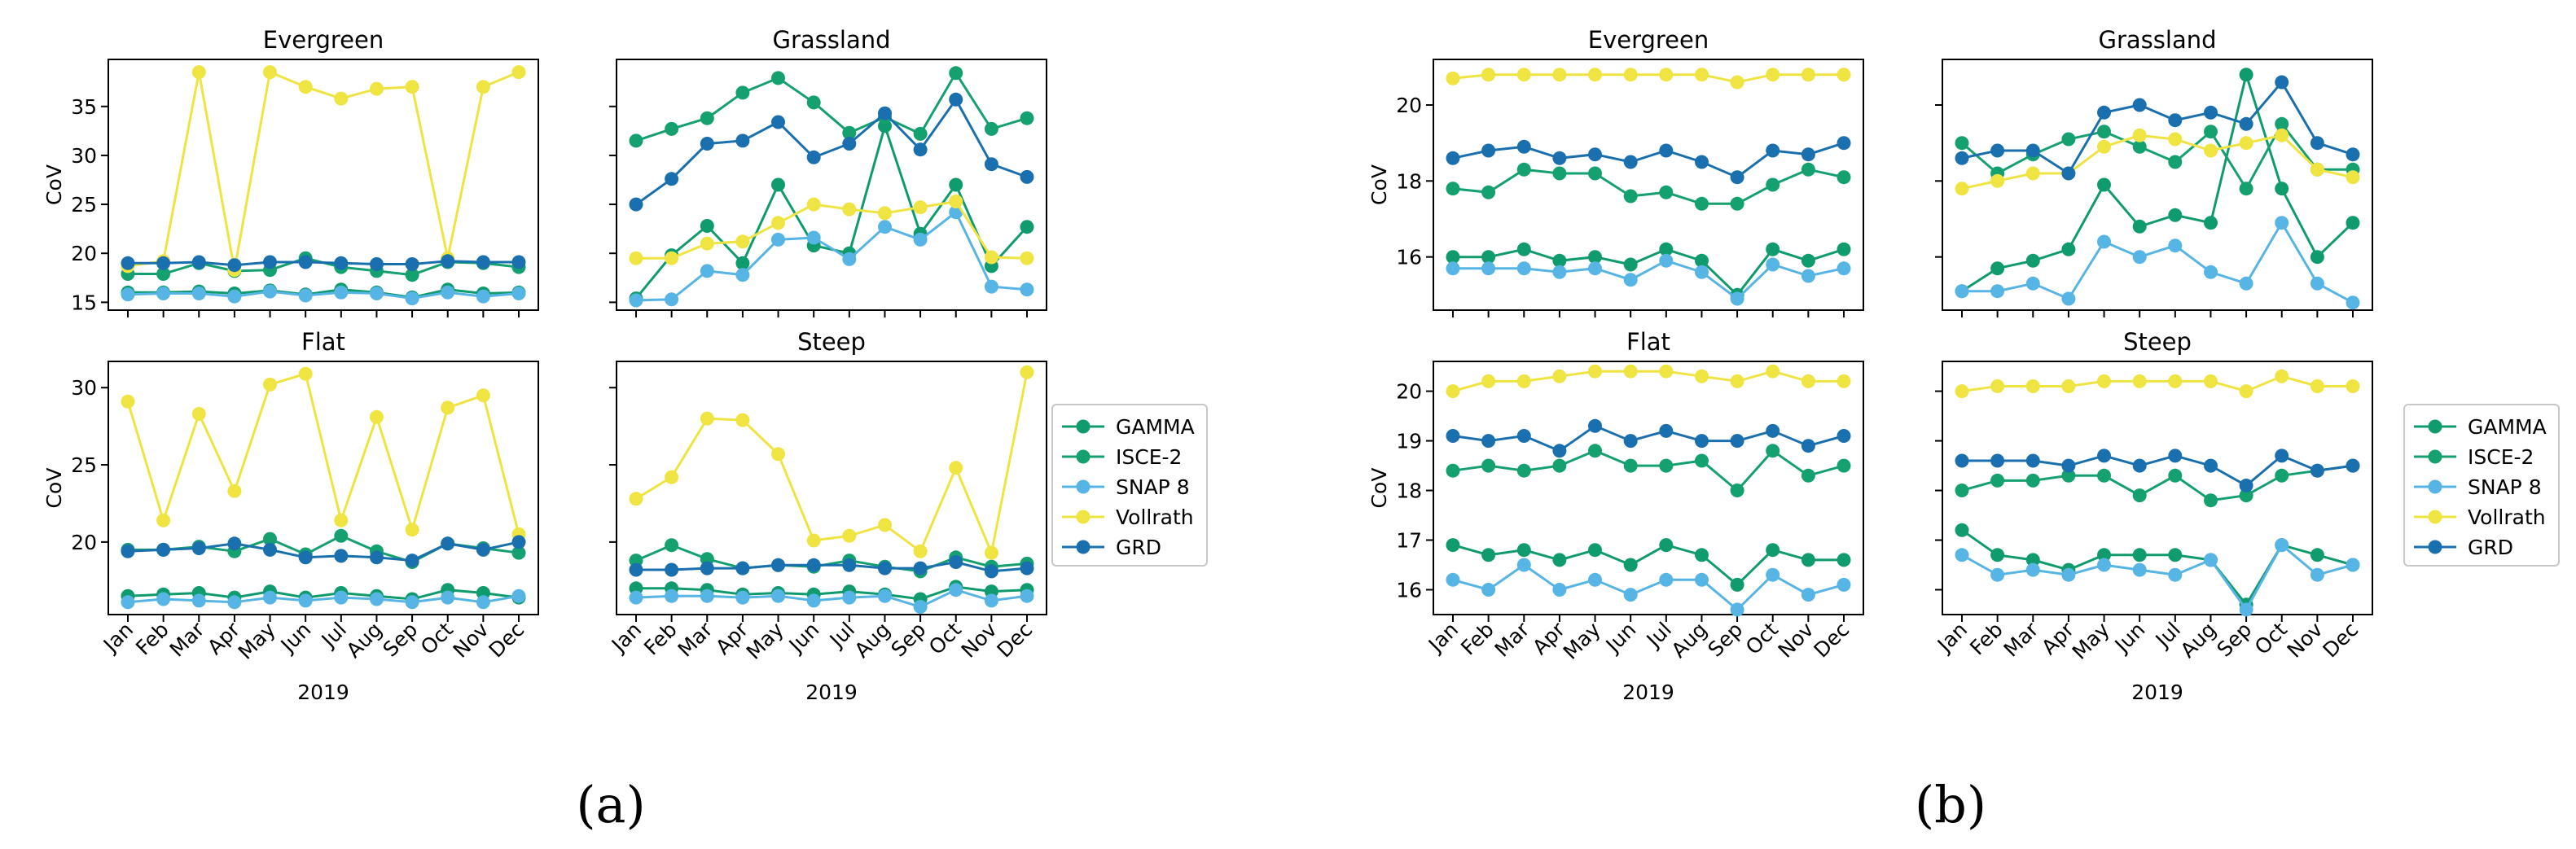 Image resolution: width=2576 pixels, height=849 pixels. What do you see at coordinates (1409, 590) in the screenshot?
I see `y-tick-label: 16` at bounding box center [1409, 590].